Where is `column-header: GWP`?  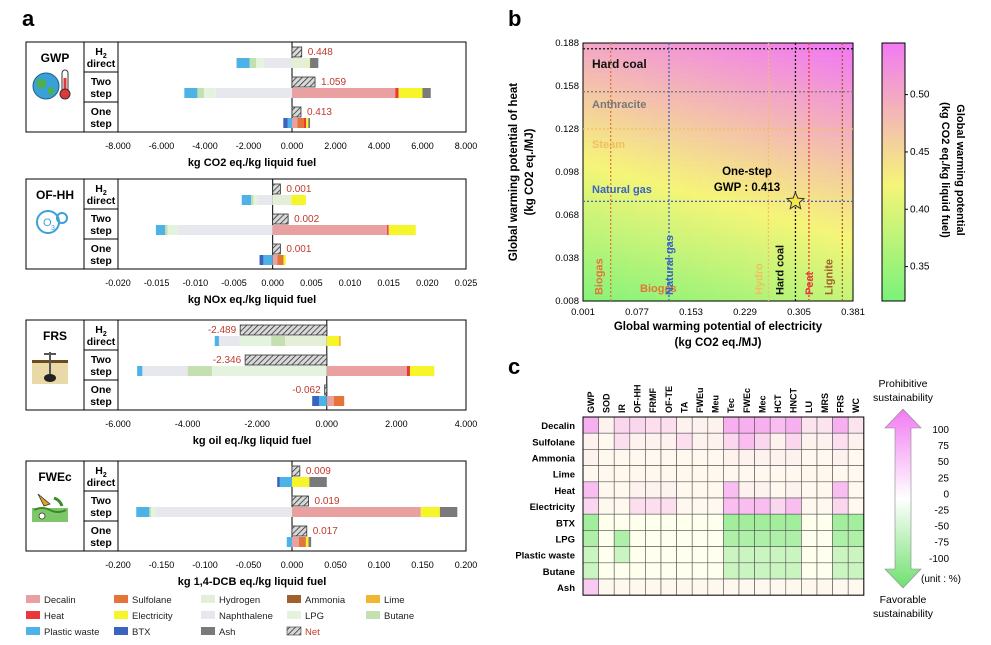 column-header: GWP is located at coordinates (591, 403).